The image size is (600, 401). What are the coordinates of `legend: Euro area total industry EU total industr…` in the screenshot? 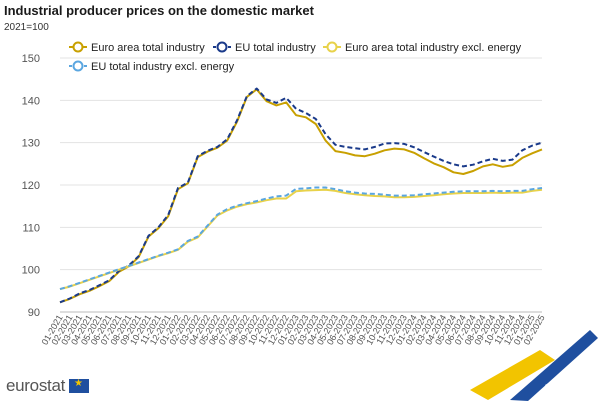 It's located at (295, 57).